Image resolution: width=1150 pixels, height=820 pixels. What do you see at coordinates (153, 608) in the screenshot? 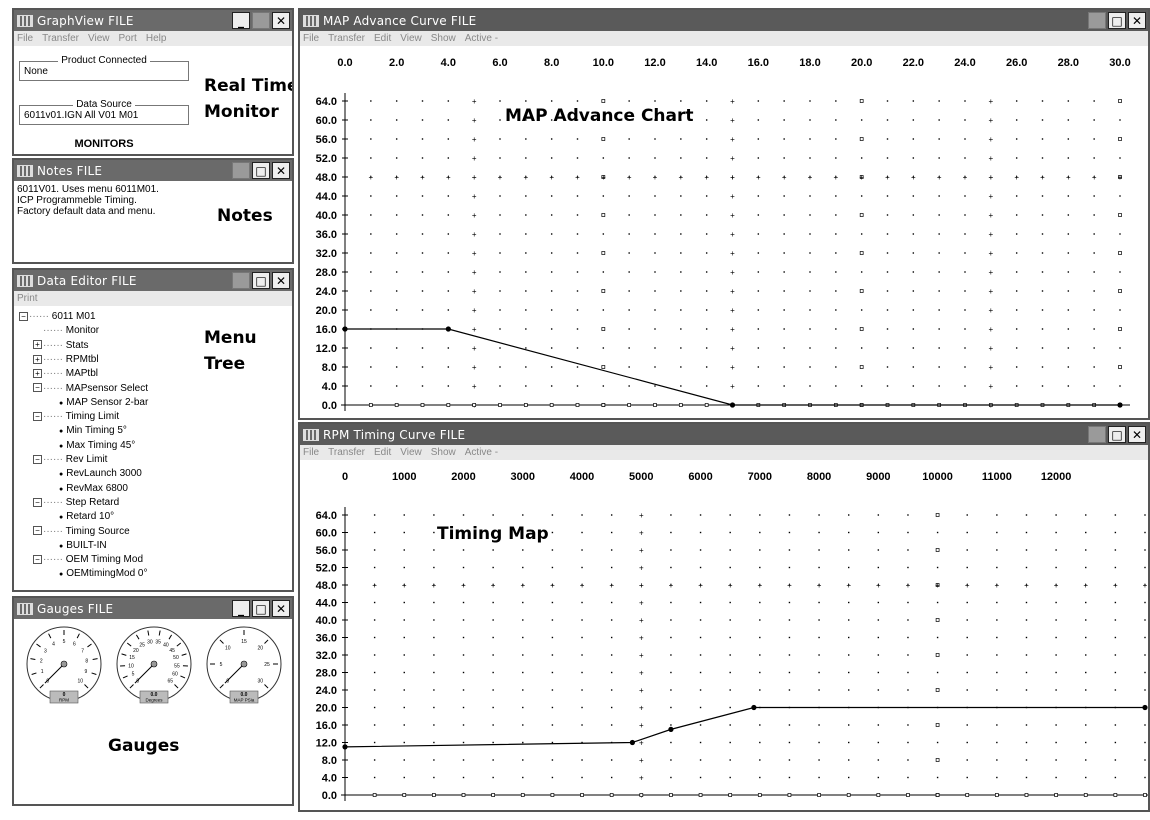
I see `gauges-titlebar: Gauges FILE _ □ ✕` at bounding box center [153, 608].